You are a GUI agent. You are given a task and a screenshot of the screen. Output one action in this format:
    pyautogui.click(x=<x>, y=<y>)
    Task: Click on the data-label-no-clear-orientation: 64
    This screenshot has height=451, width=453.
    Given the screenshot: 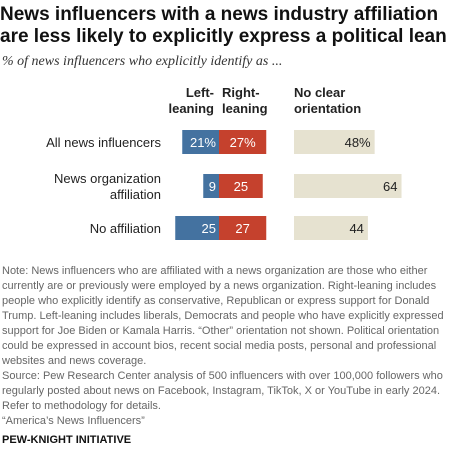 What is the action you would take?
    pyautogui.click(x=390, y=186)
    